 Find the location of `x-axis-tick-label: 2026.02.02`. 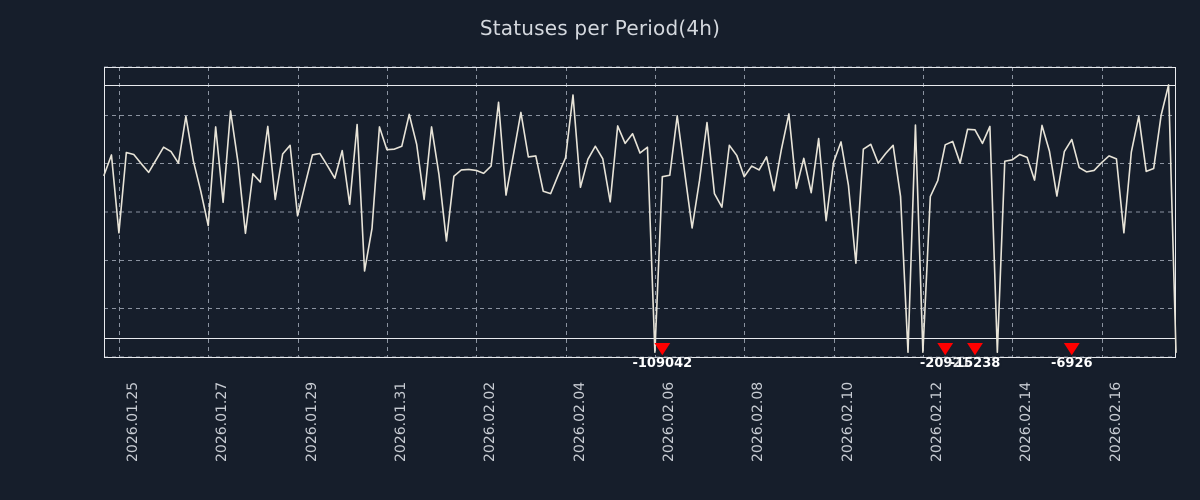

x-axis-tick-label: 2026.02.02 is located at coordinates (490, 421).